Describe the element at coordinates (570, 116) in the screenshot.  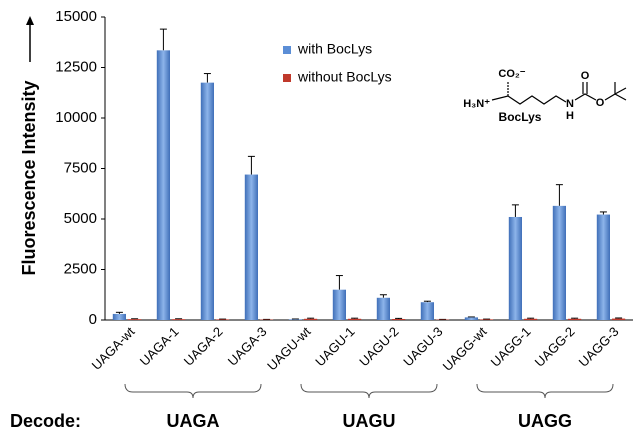
I see `hydrogen: H` at that location.